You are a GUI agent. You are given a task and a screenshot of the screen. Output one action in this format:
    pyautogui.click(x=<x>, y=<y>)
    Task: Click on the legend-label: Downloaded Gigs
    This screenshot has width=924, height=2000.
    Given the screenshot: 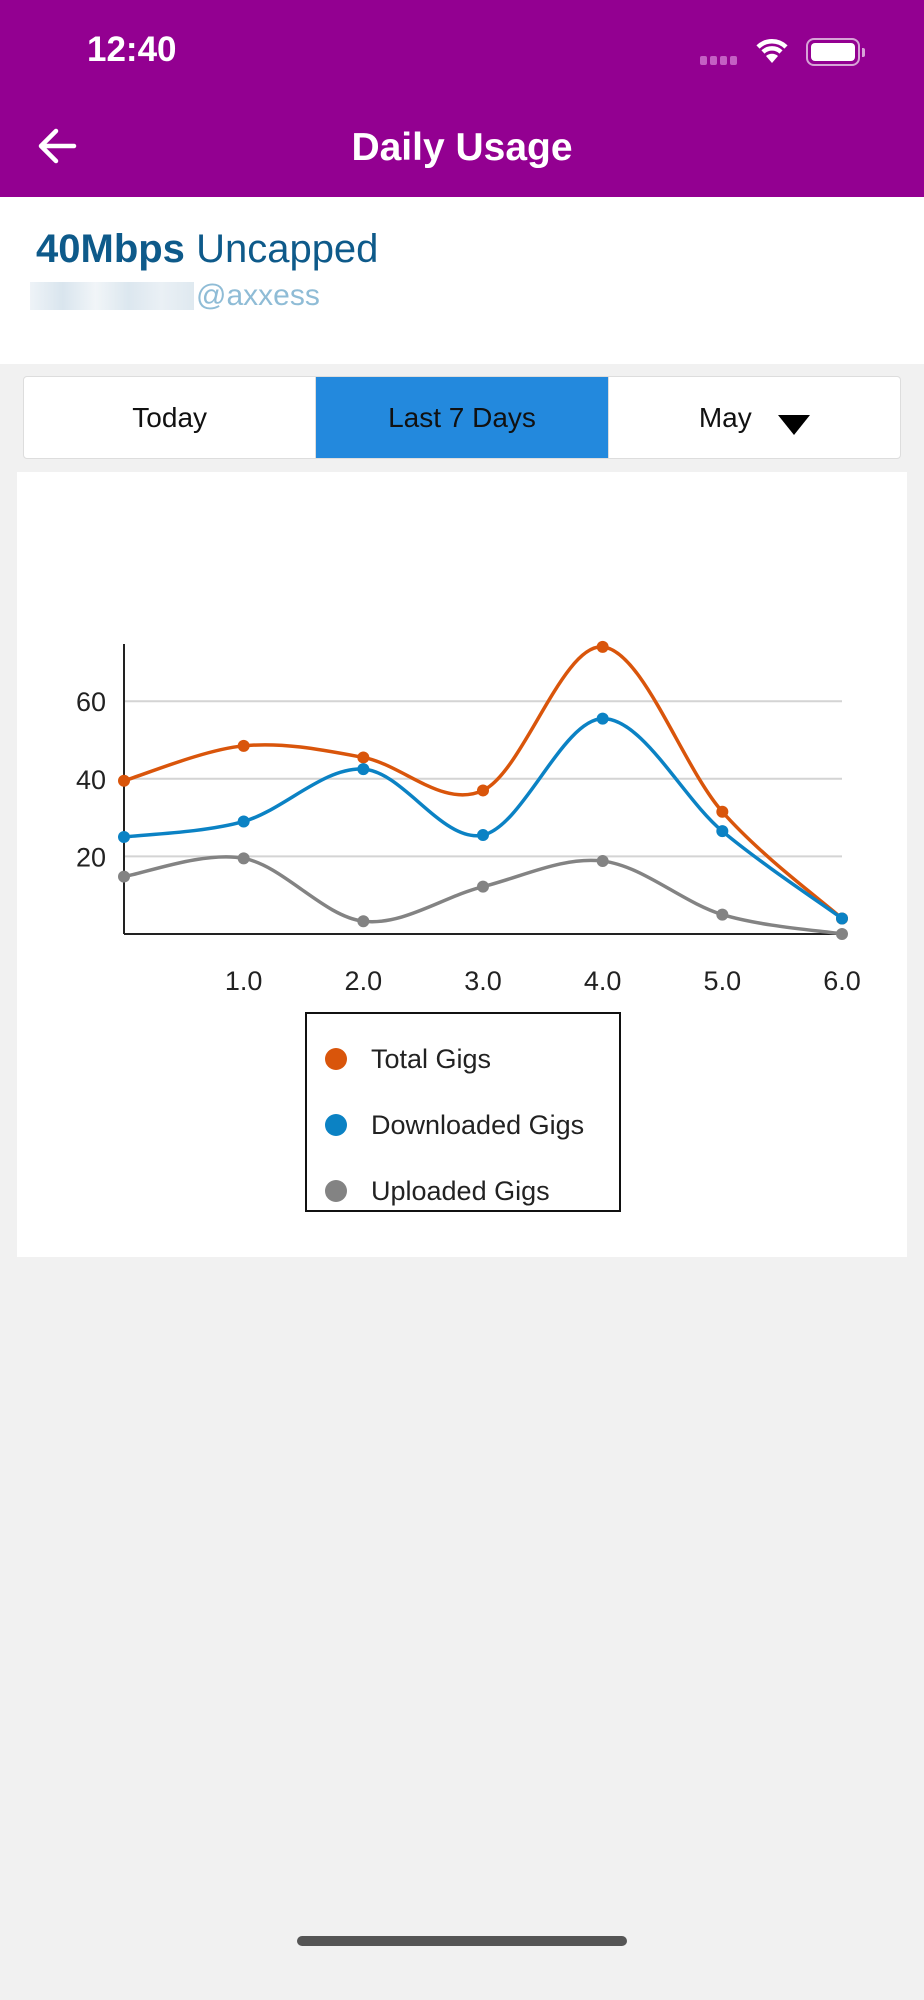 What is the action you would take?
    pyautogui.click(x=478, y=1124)
    